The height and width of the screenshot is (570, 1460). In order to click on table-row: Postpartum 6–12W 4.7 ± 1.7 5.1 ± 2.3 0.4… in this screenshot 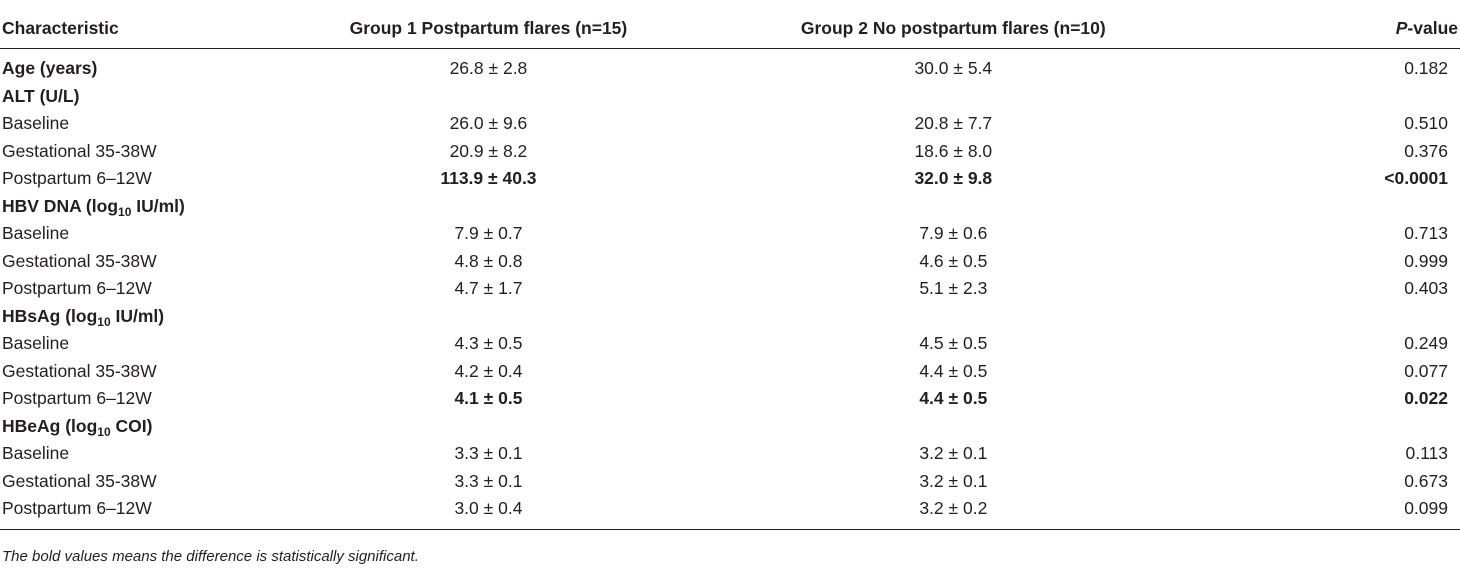, I will do `click(730, 289)`.